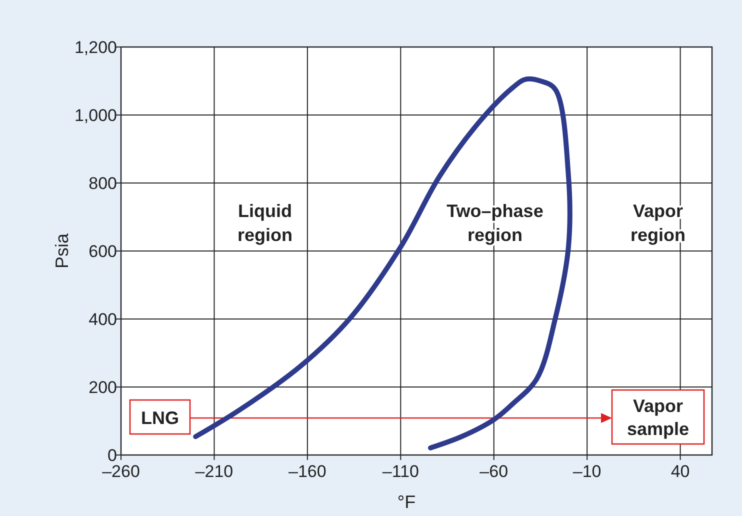 This screenshot has height=516, width=742. What do you see at coordinates (62, 250) in the screenshot?
I see `y-axis-title: Psia` at bounding box center [62, 250].